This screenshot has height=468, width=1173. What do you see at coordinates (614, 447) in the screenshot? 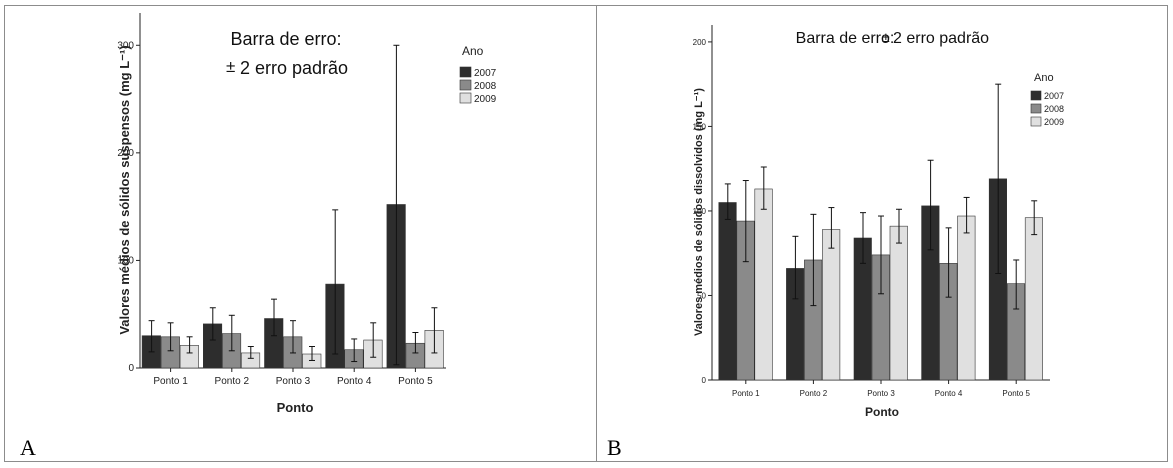
I see `panel-label-b: B` at bounding box center [614, 447].